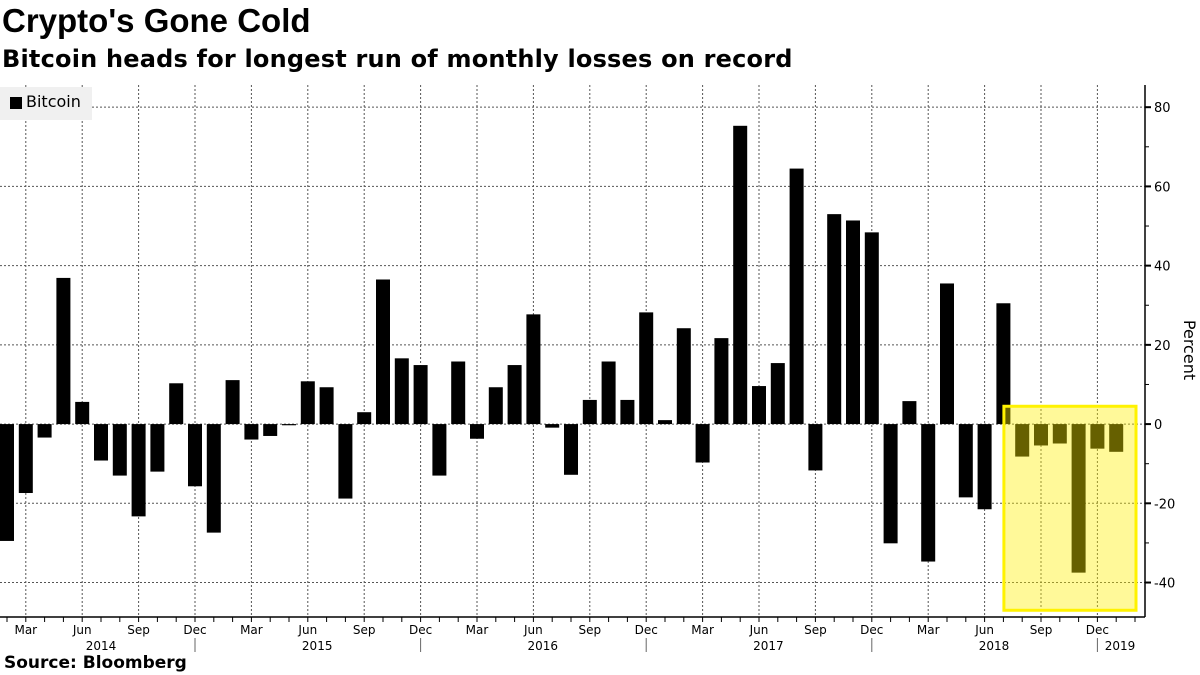 The image size is (1200, 675). I want to click on x-year-label: 2018, so click(994, 646).